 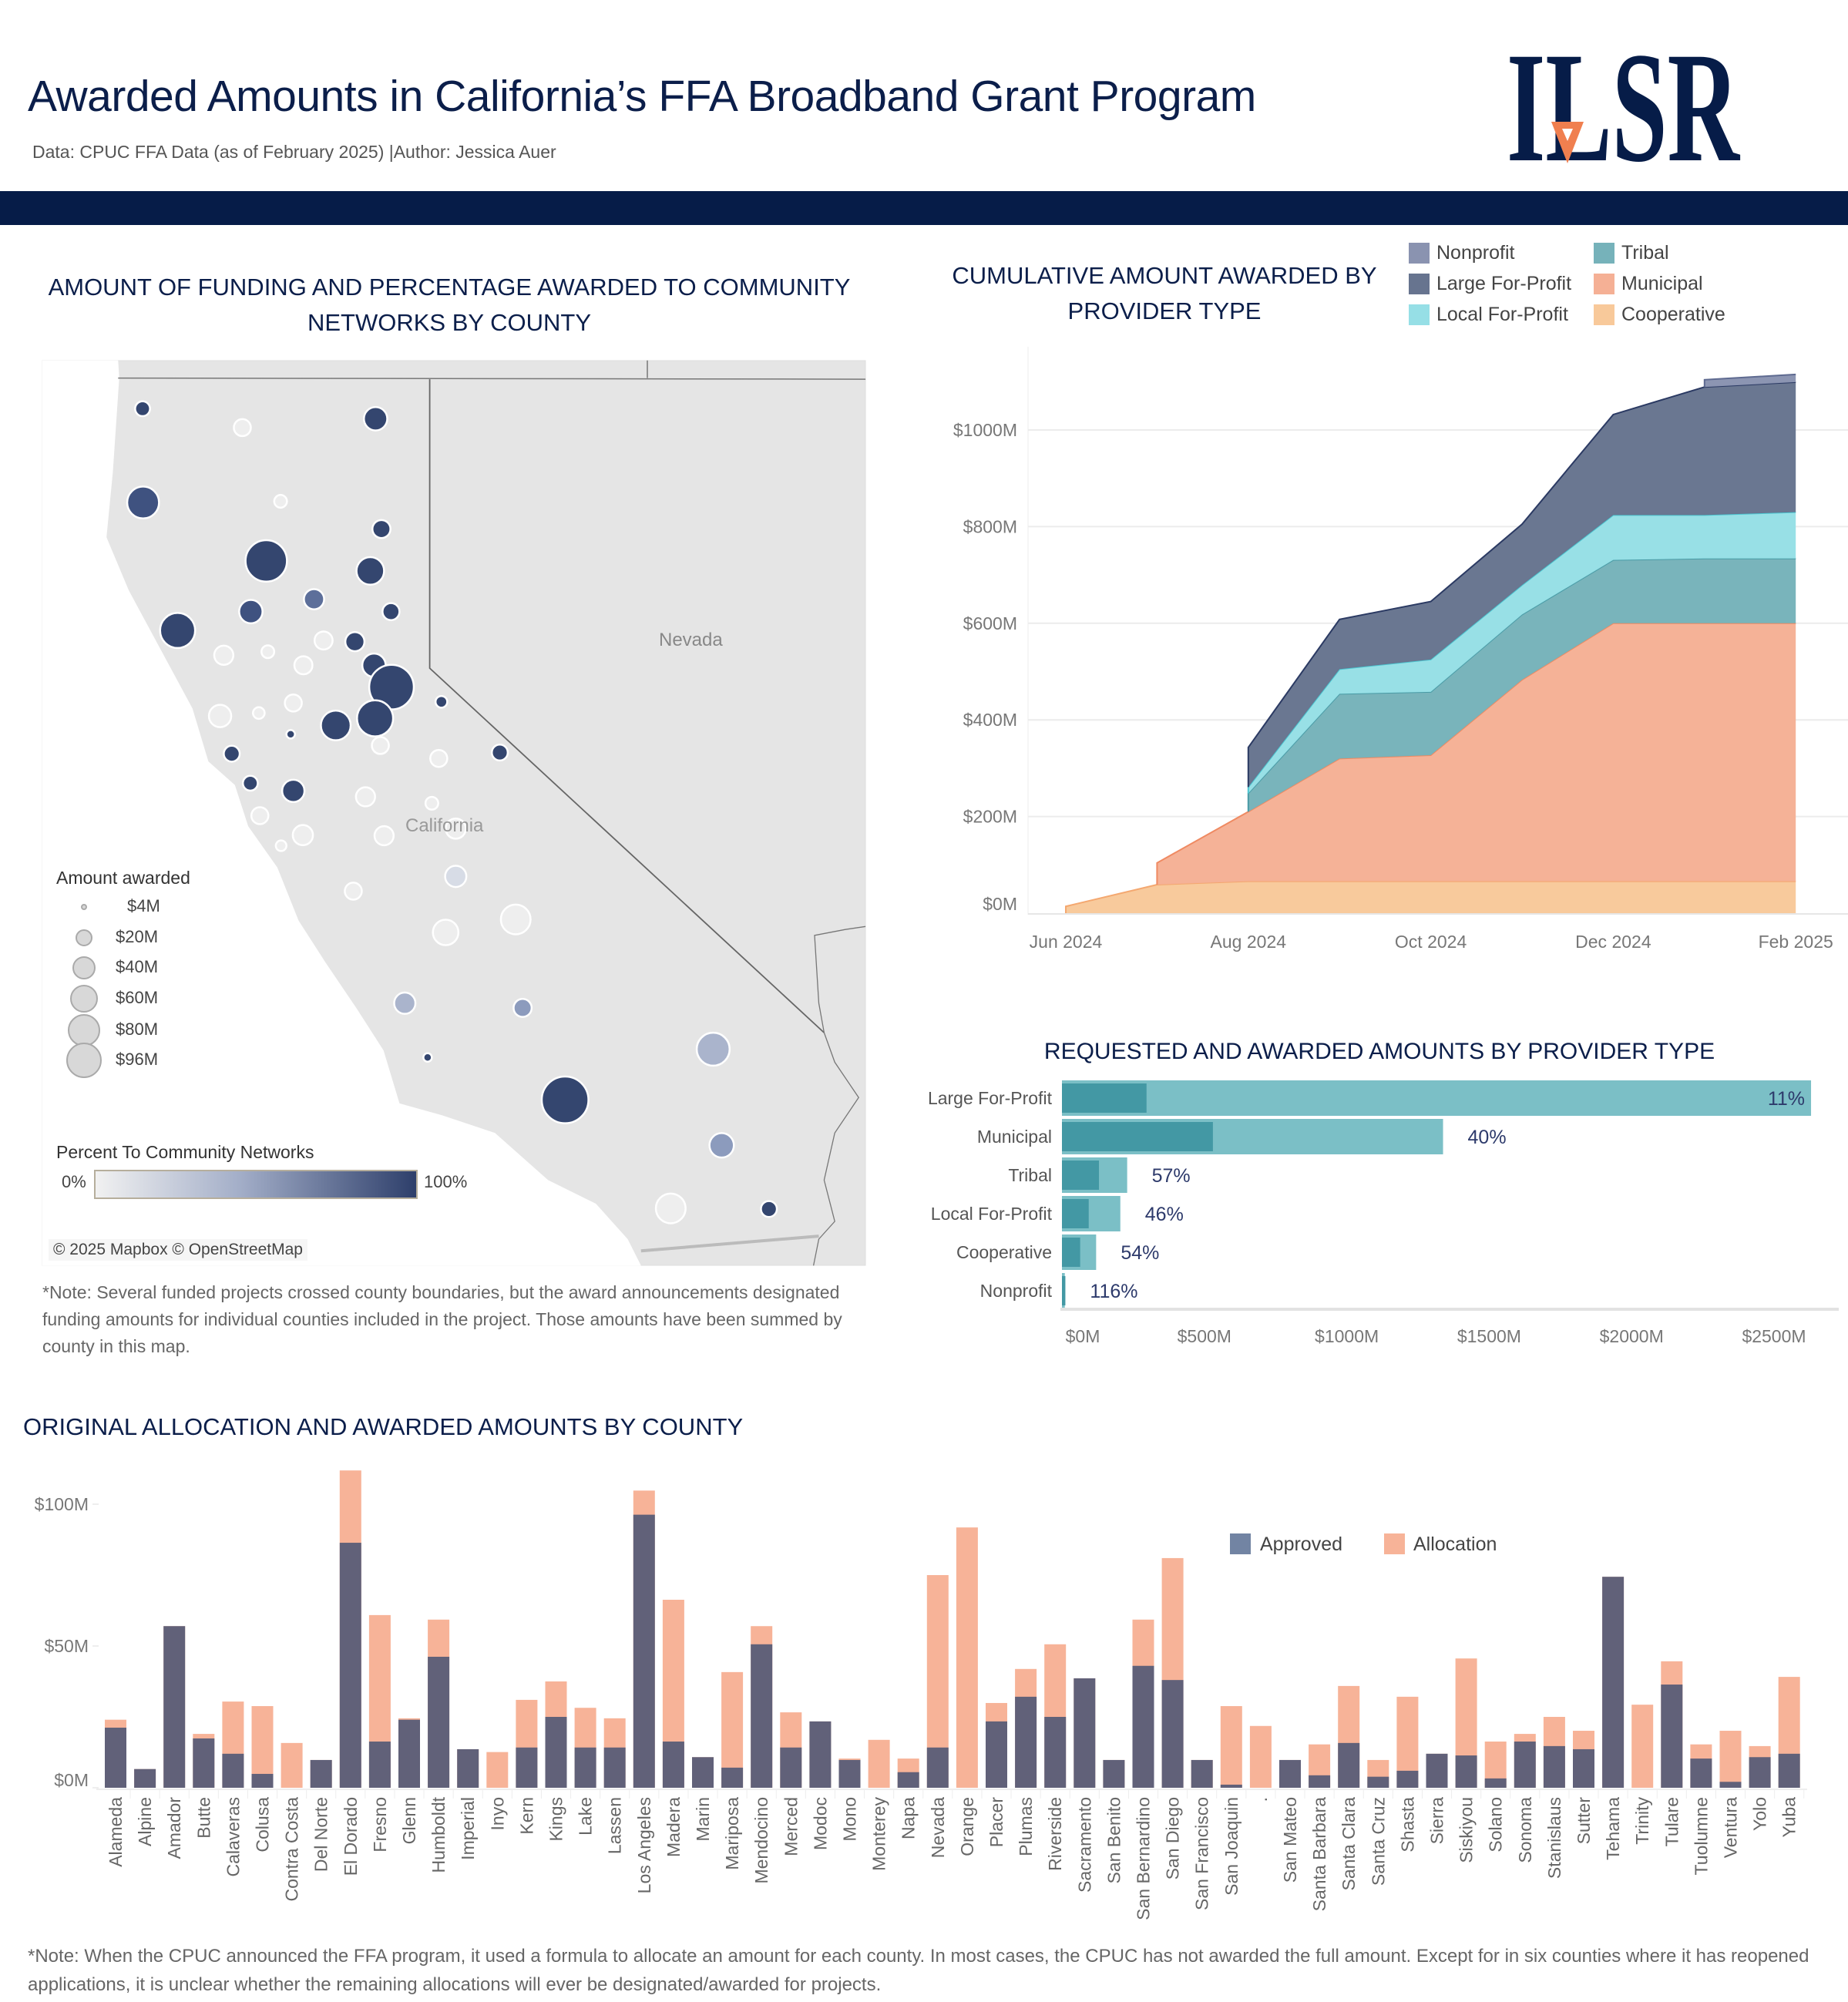 What do you see at coordinates (879, 1834) in the screenshot?
I see `county-label: Monterey` at bounding box center [879, 1834].